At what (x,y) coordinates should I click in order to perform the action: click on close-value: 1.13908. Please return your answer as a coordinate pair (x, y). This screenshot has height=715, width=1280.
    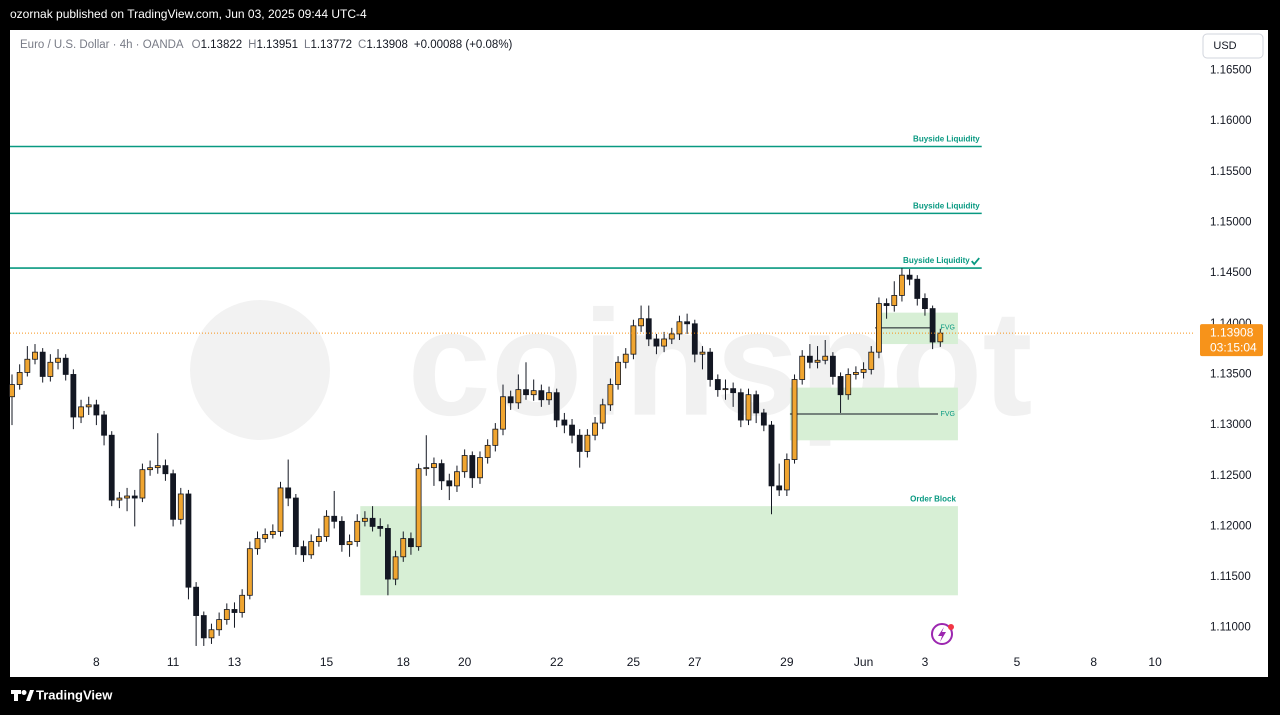
    Looking at the image, I should click on (387, 45).